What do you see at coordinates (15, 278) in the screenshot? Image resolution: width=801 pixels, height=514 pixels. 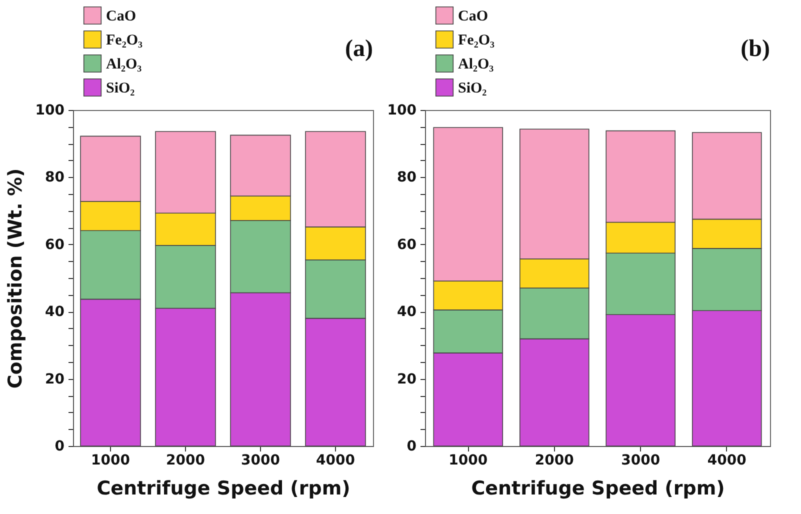 I see `y-axis-title: Composition (Wt. %)` at bounding box center [15, 278].